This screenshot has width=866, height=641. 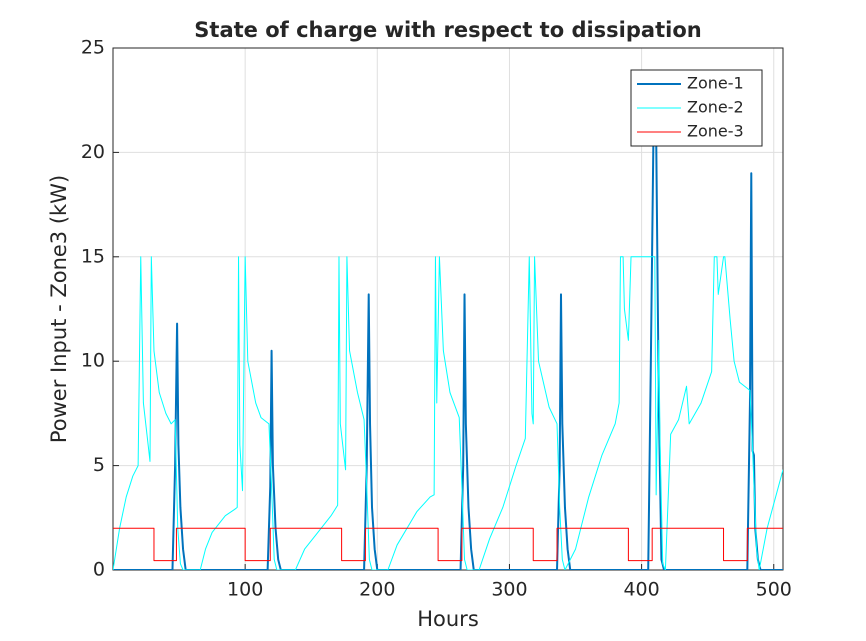 What do you see at coordinates (99, 570) in the screenshot?
I see `y-tick-label: 0` at bounding box center [99, 570].